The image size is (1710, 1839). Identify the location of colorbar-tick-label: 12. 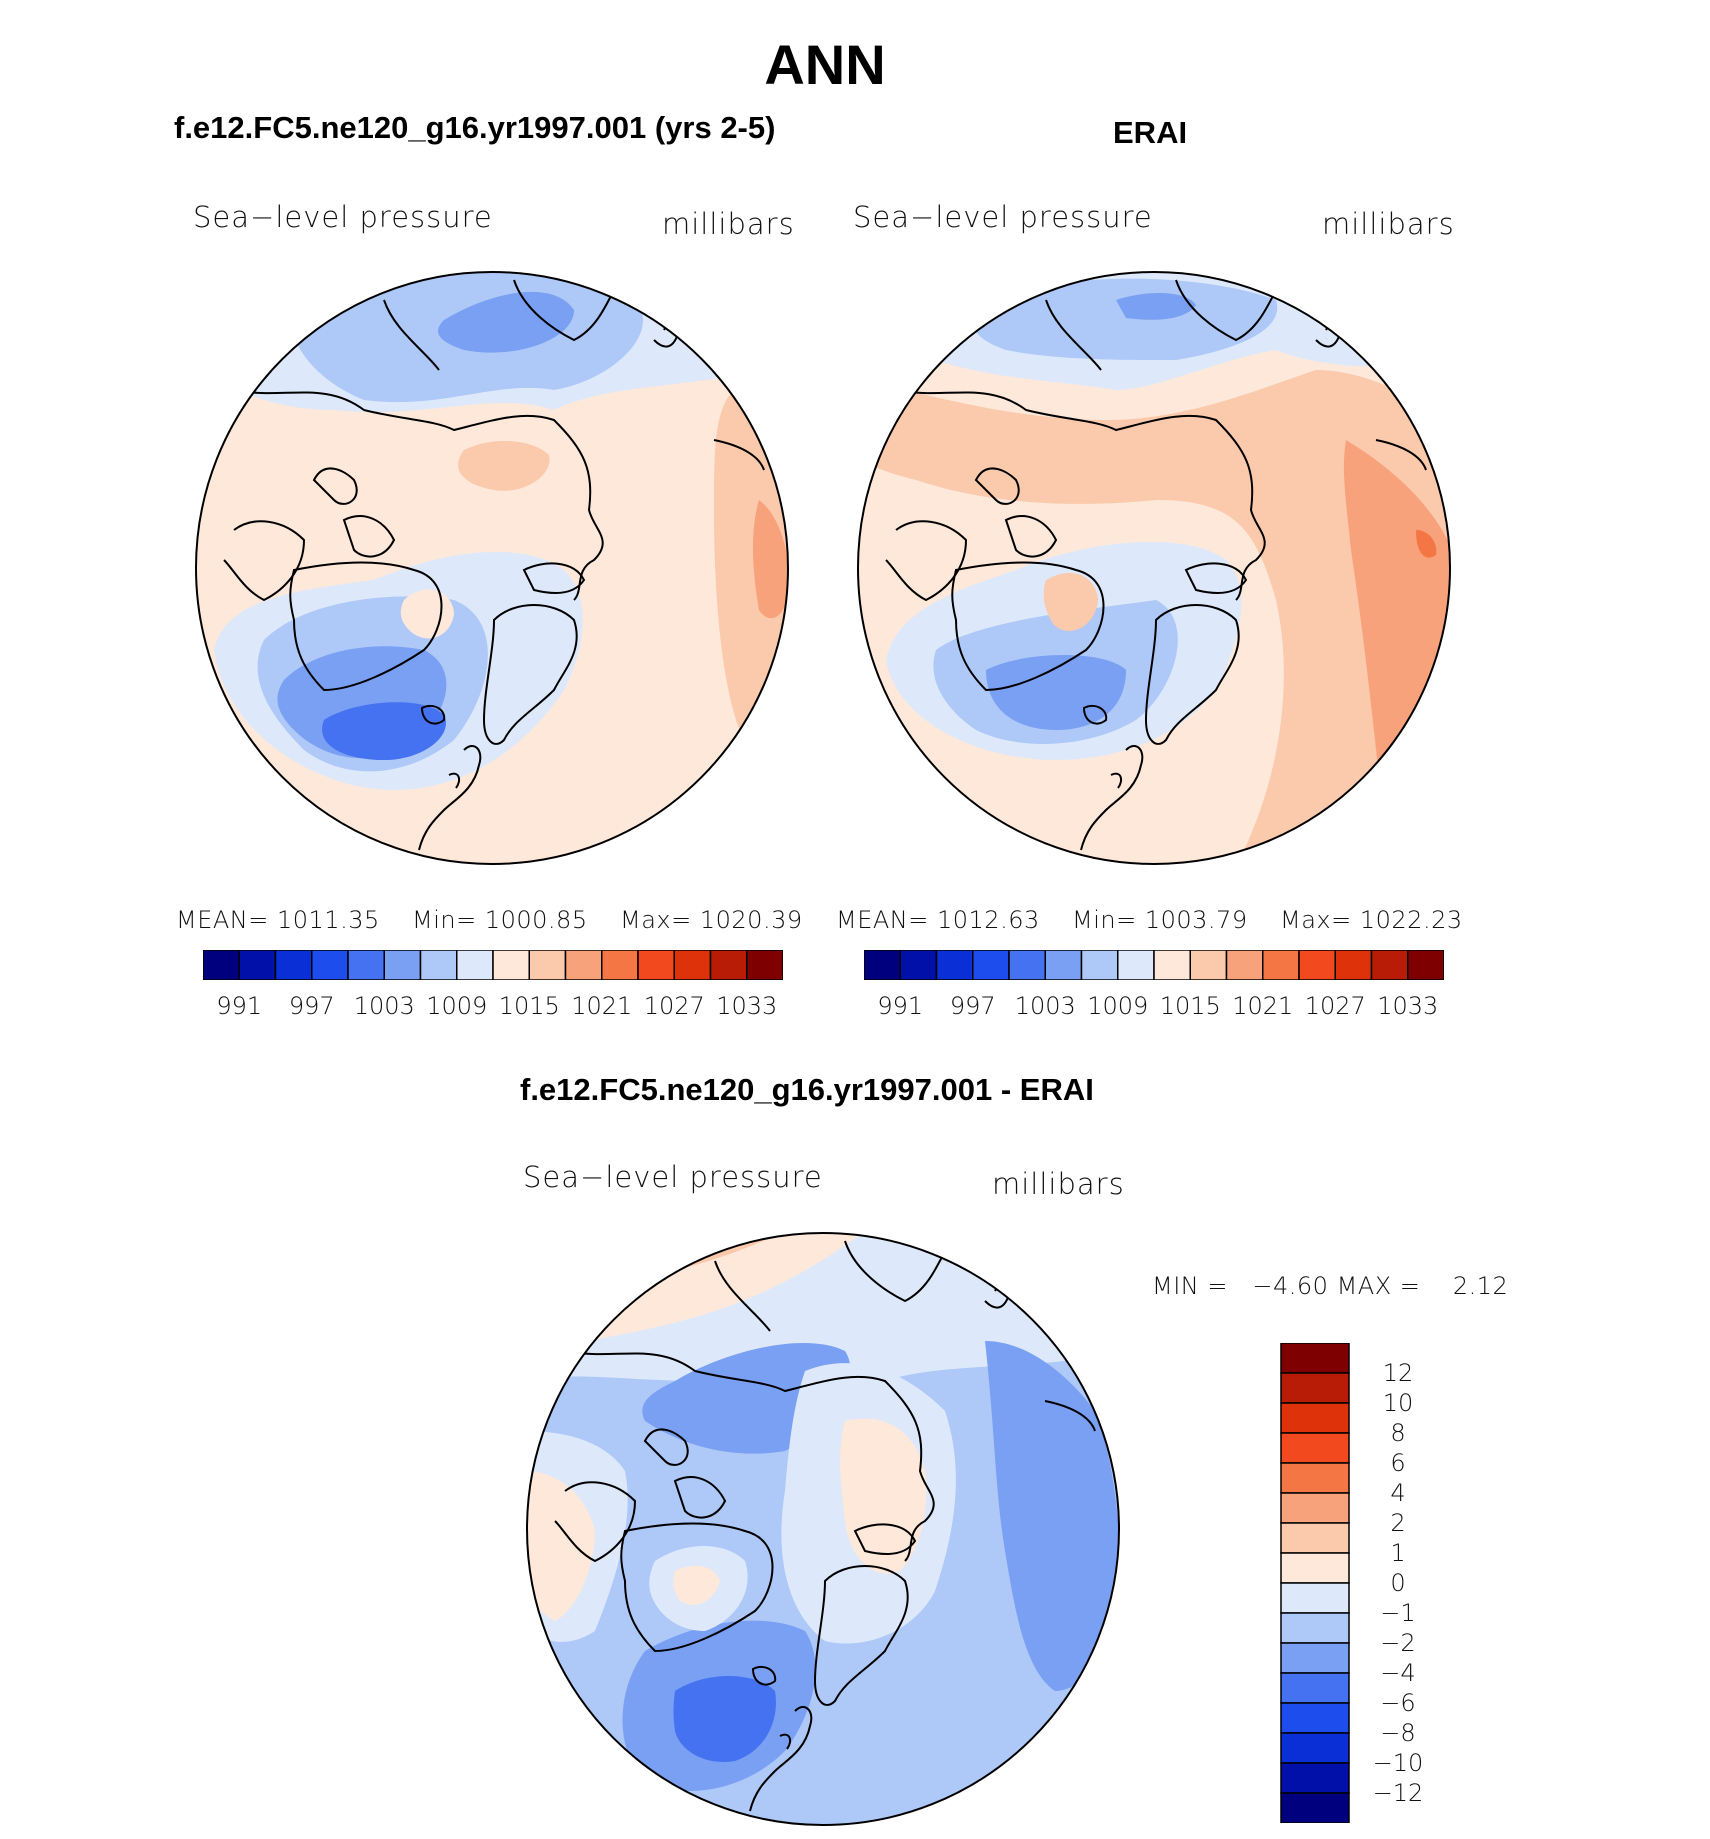
(1398, 1373).